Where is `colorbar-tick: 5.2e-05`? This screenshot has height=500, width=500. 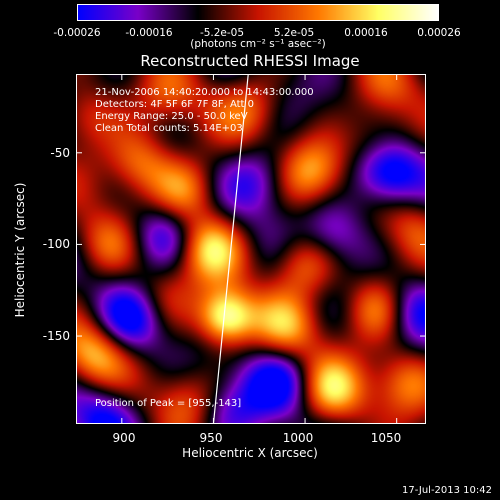 colorbar-tick: 5.2e-05 is located at coordinates (294, 33).